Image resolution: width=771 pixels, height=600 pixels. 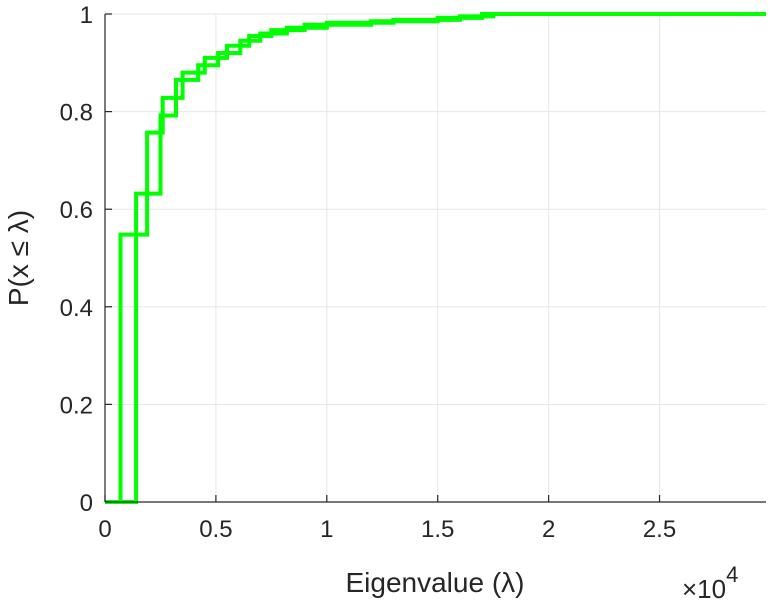 I want to click on x-axis-label: Eigenvalue (λ), so click(x=435, y=582).